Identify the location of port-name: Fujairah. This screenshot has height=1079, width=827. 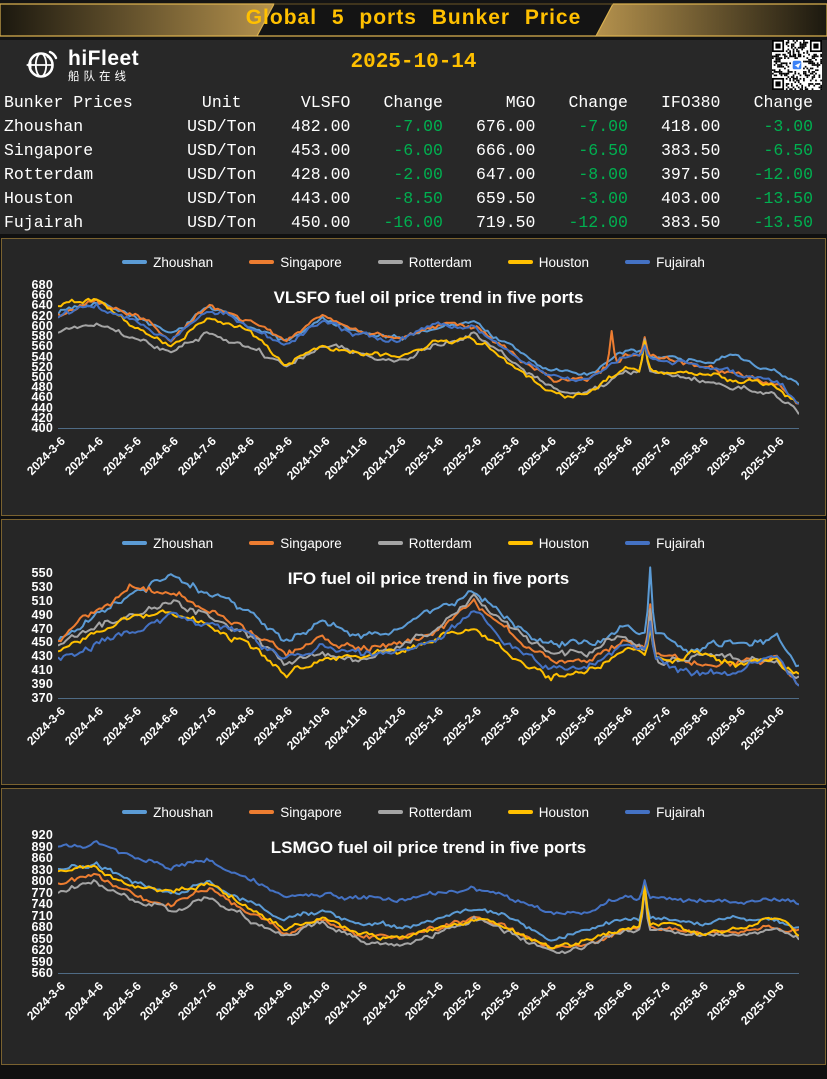
(44, 222).